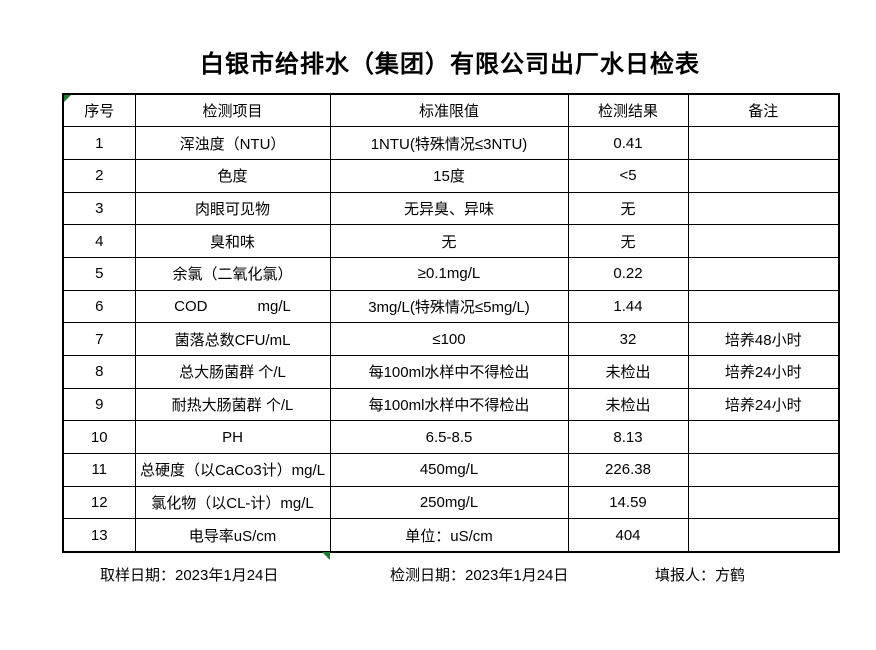 The image size is (876, 650). I want to click on cell-no: 6, so click(99, 306).